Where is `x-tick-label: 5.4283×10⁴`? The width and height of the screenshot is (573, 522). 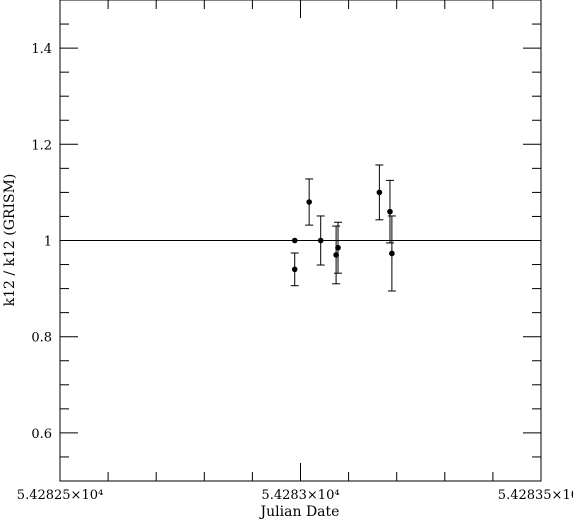 x-tick-label: 5.4283×10⁴ is located at coordinates (300, 495).